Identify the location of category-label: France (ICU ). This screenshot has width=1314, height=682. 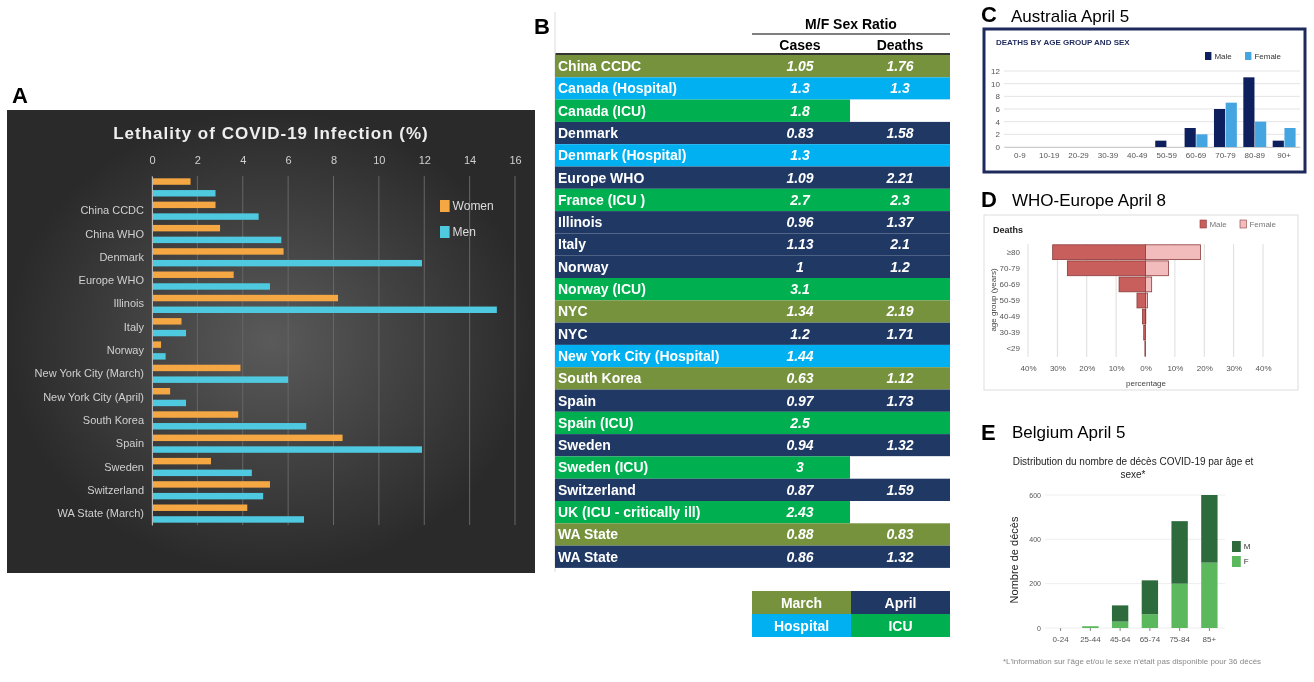
(602, 199).